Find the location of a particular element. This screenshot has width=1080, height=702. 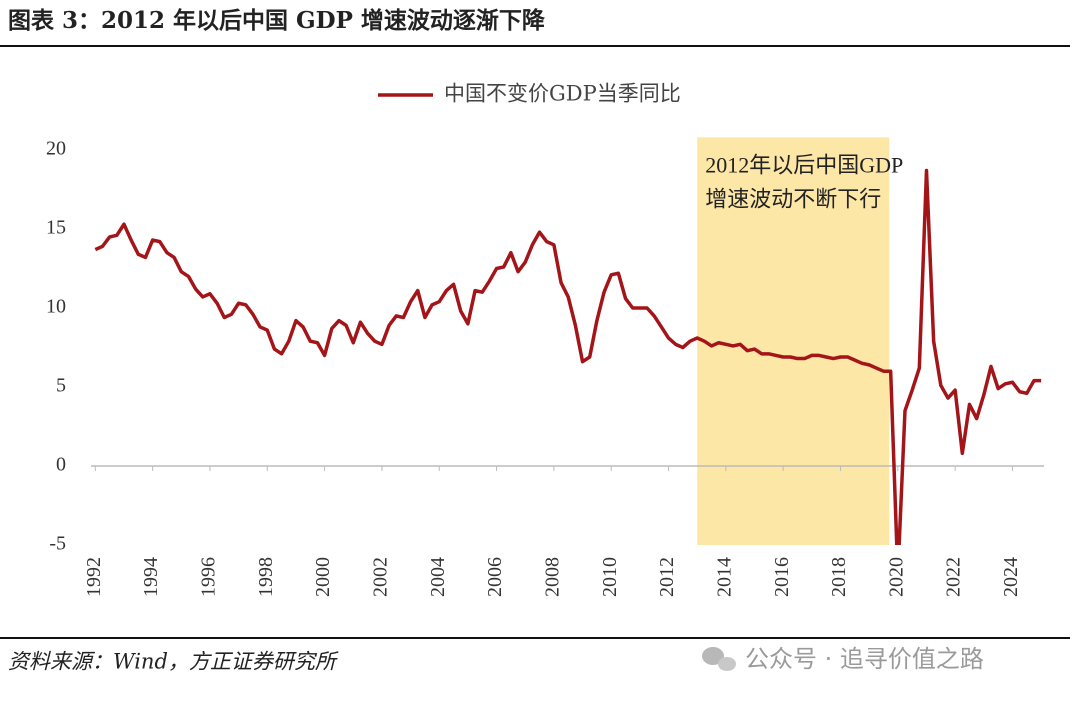

y-tick-label: 20 is located at coordinates (56, 149).